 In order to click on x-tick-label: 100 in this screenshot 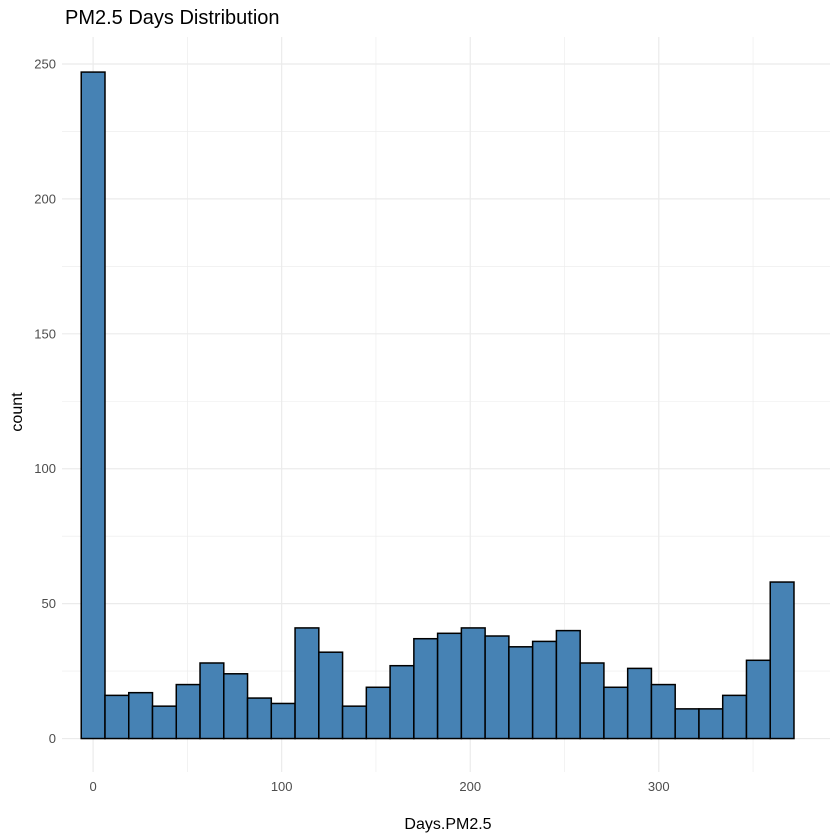, I will do `click(282, 786)`.